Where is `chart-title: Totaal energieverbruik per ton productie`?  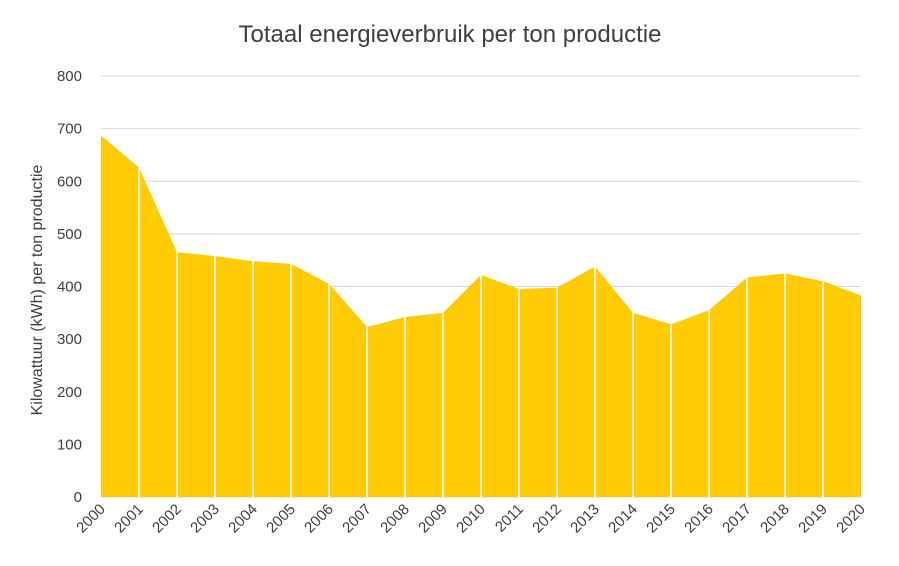
chart-title: Totaal energieverbruik per ton productie is located at coordinates (450, 34).